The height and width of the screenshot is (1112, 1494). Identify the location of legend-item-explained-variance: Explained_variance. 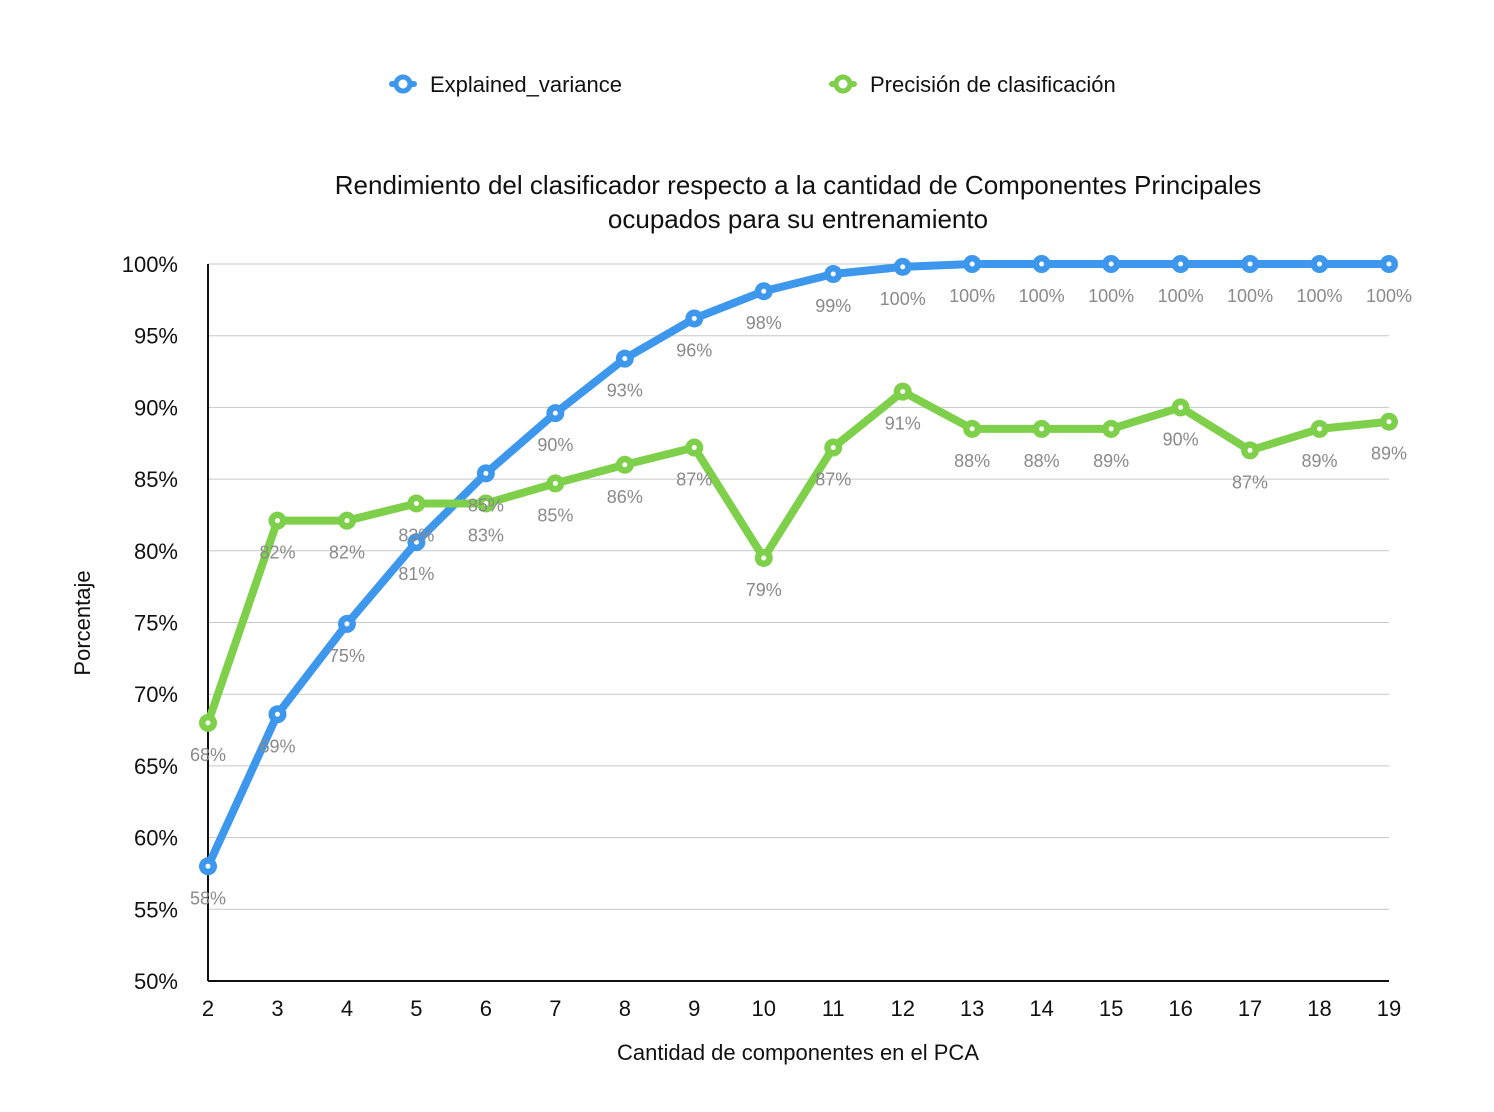
(505, 84).